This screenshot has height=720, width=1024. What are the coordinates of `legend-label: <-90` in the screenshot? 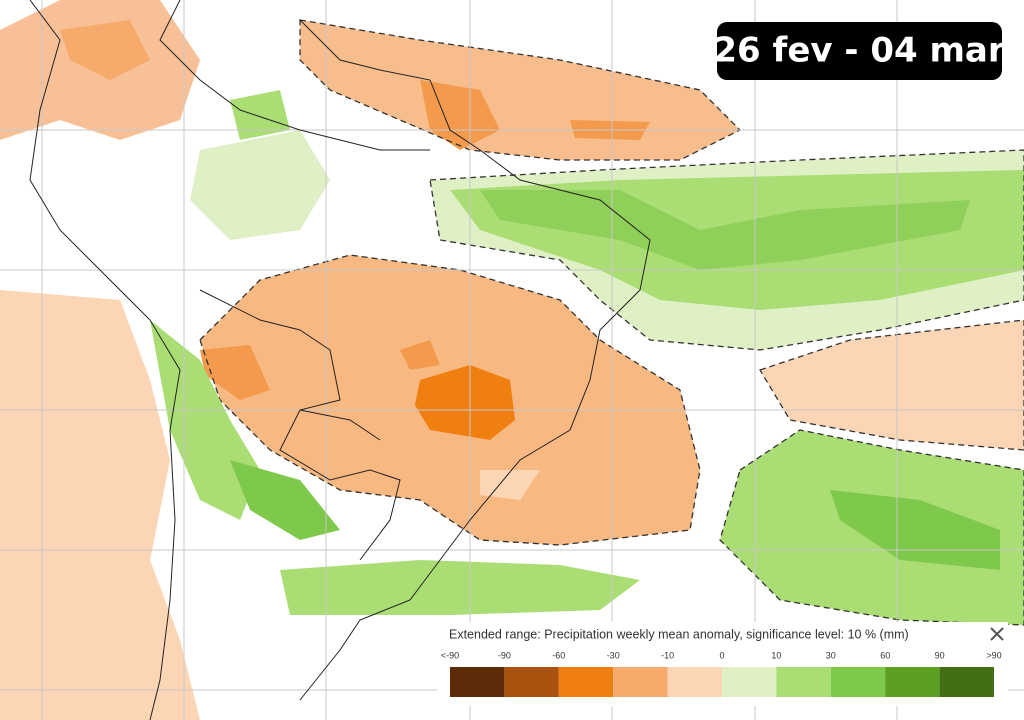 It's located at (450, 655).